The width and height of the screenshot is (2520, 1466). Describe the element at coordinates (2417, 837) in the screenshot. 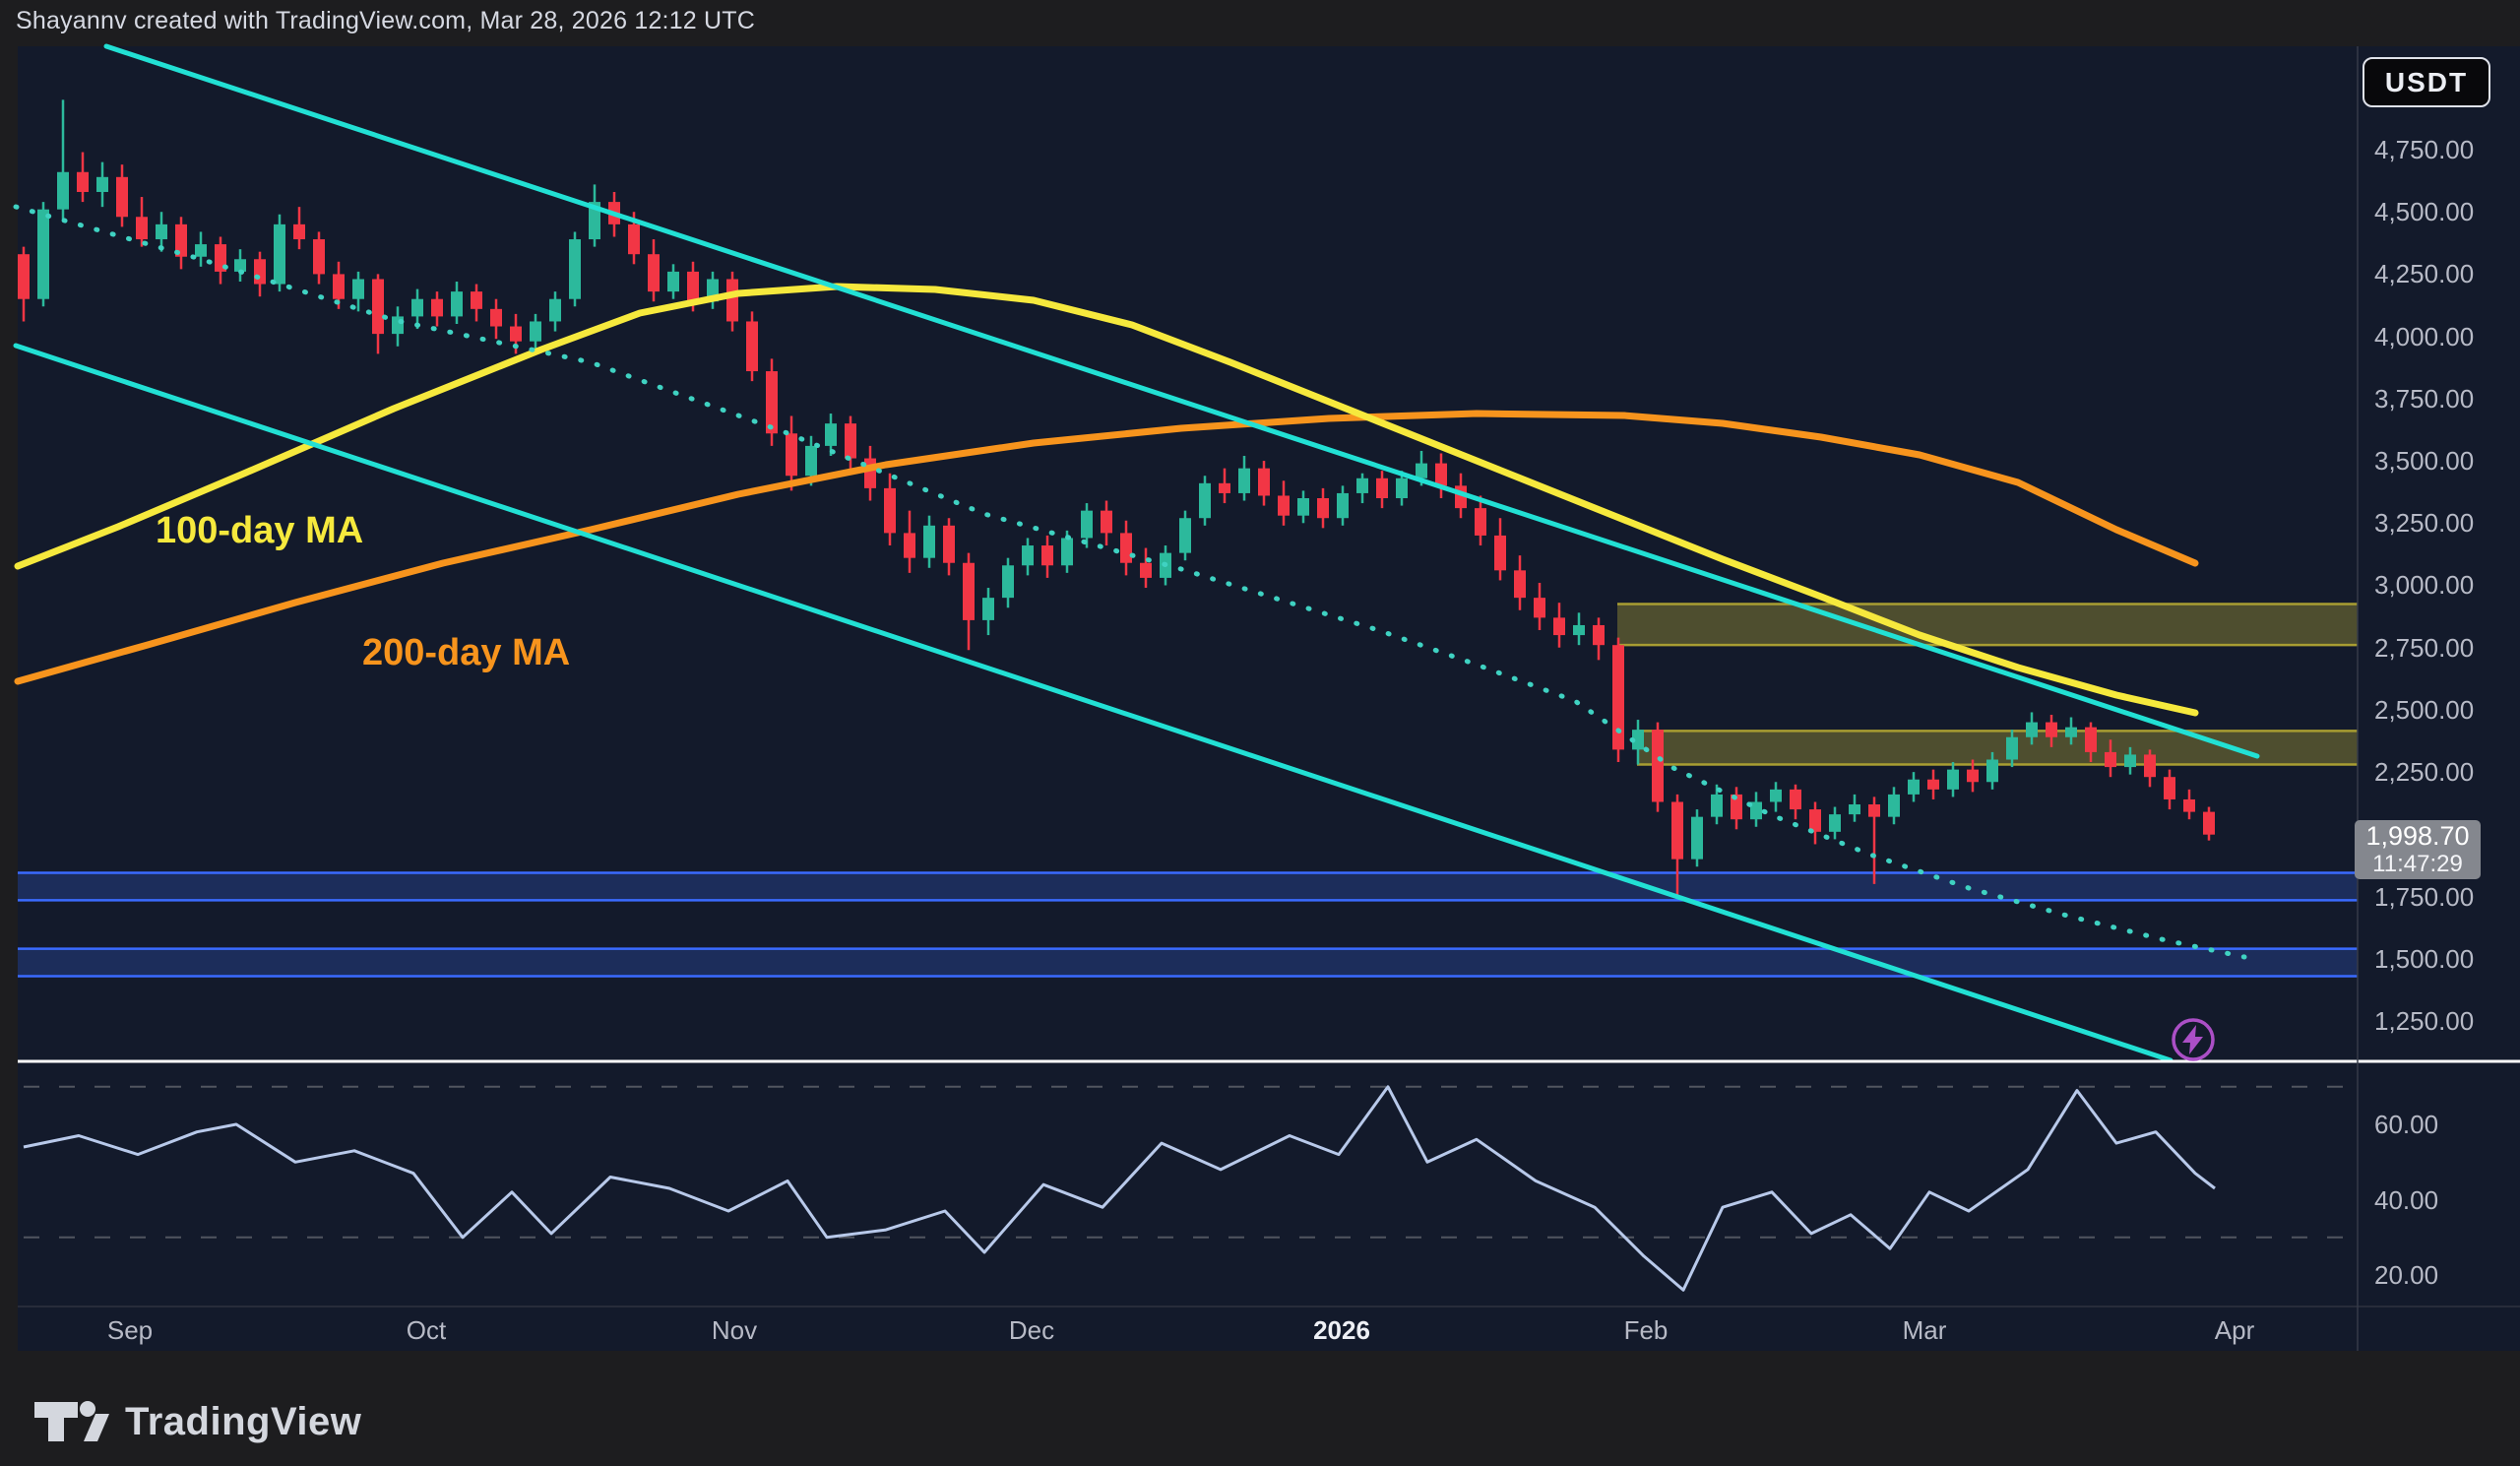

I see `last-price-value: 1,998.70` at that location.